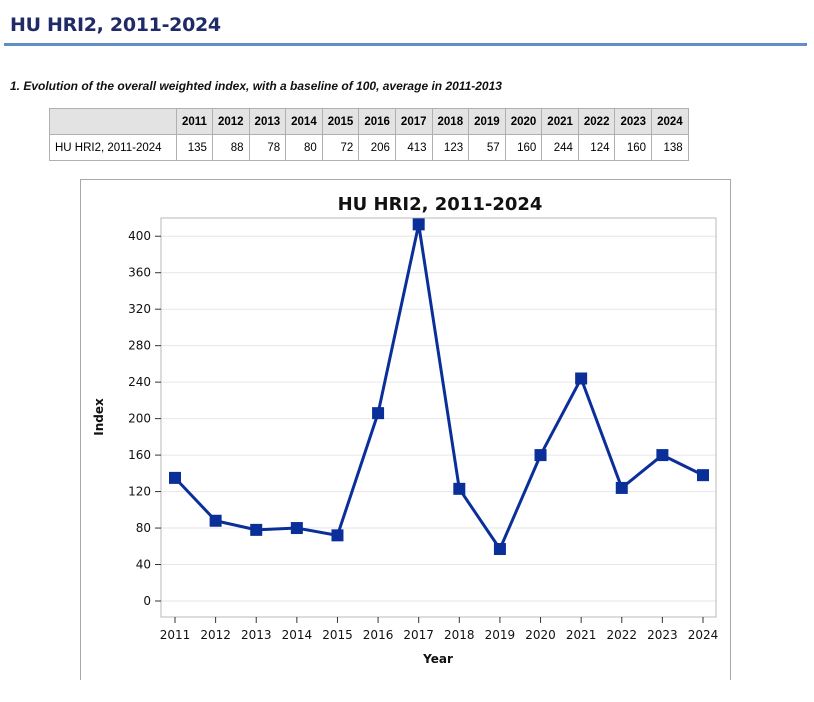 The width and height of the screenshot is (814, 702). What do you see at coordinates (413, 147) in the screenshot?
I see `table-cell: 413` at bounding box center [413, 147].